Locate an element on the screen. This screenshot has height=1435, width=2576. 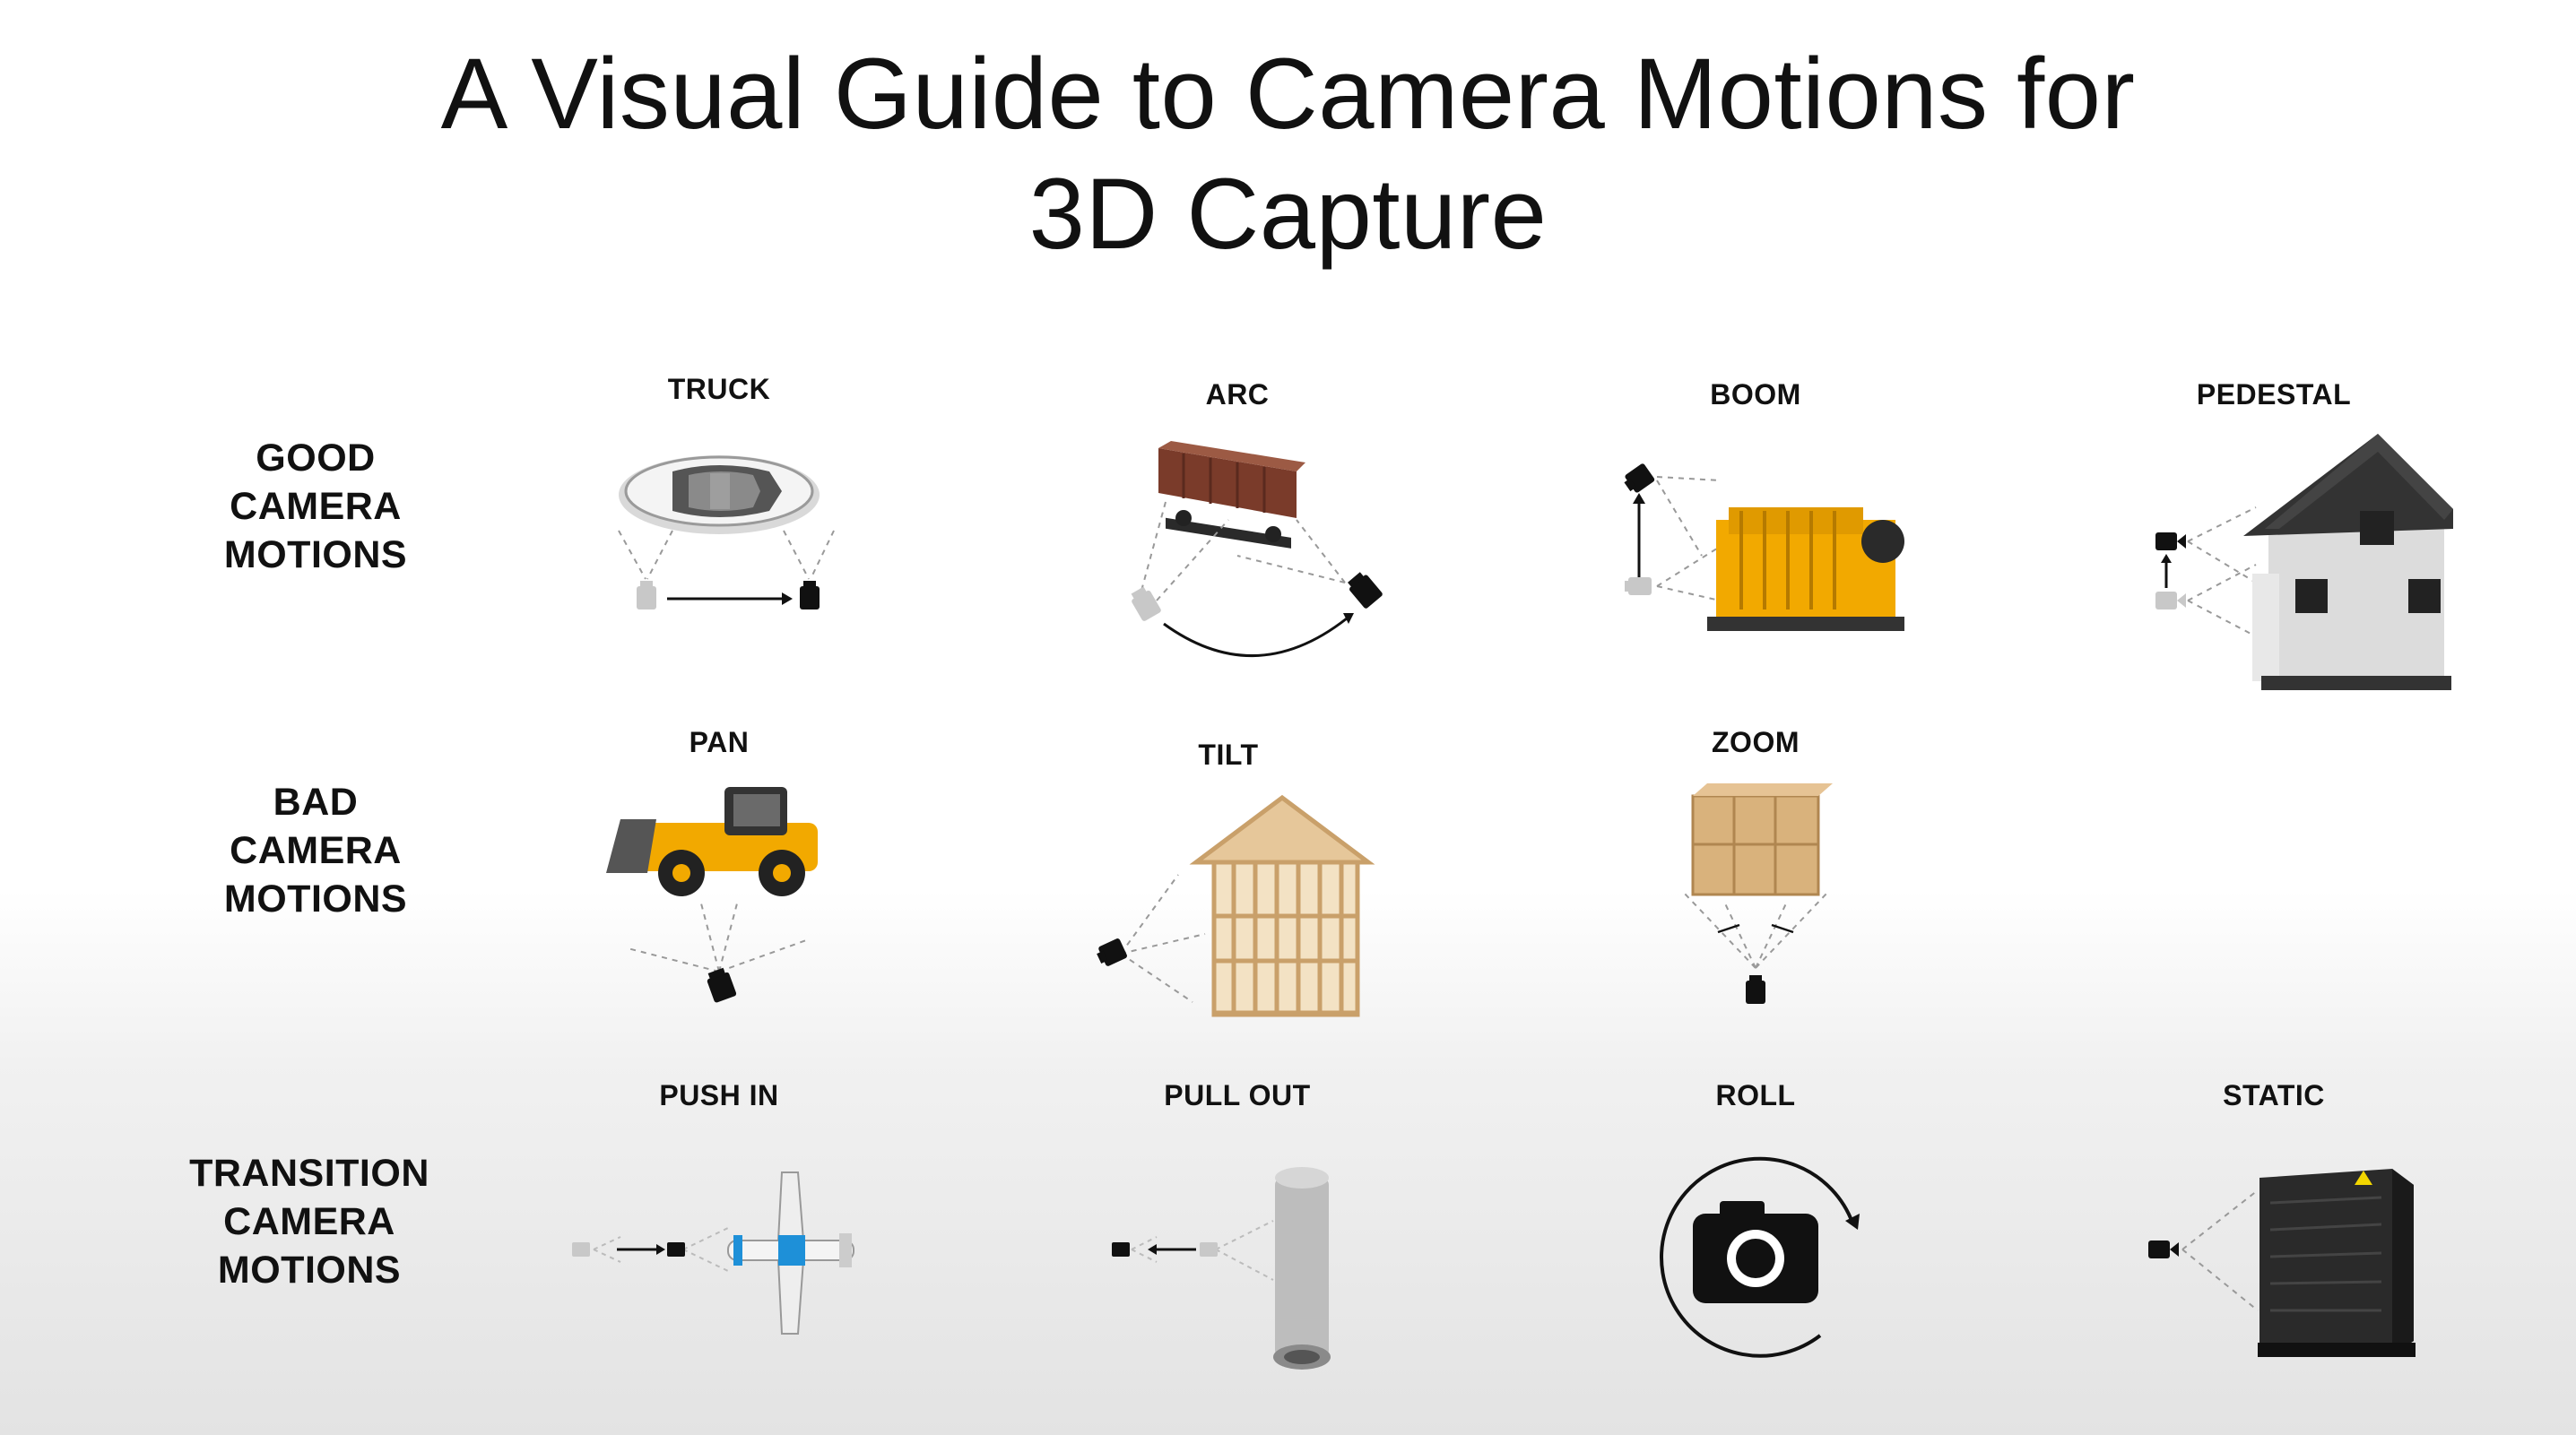
motion-push-in: PUSH IN is located at coordinates (719, 1252).